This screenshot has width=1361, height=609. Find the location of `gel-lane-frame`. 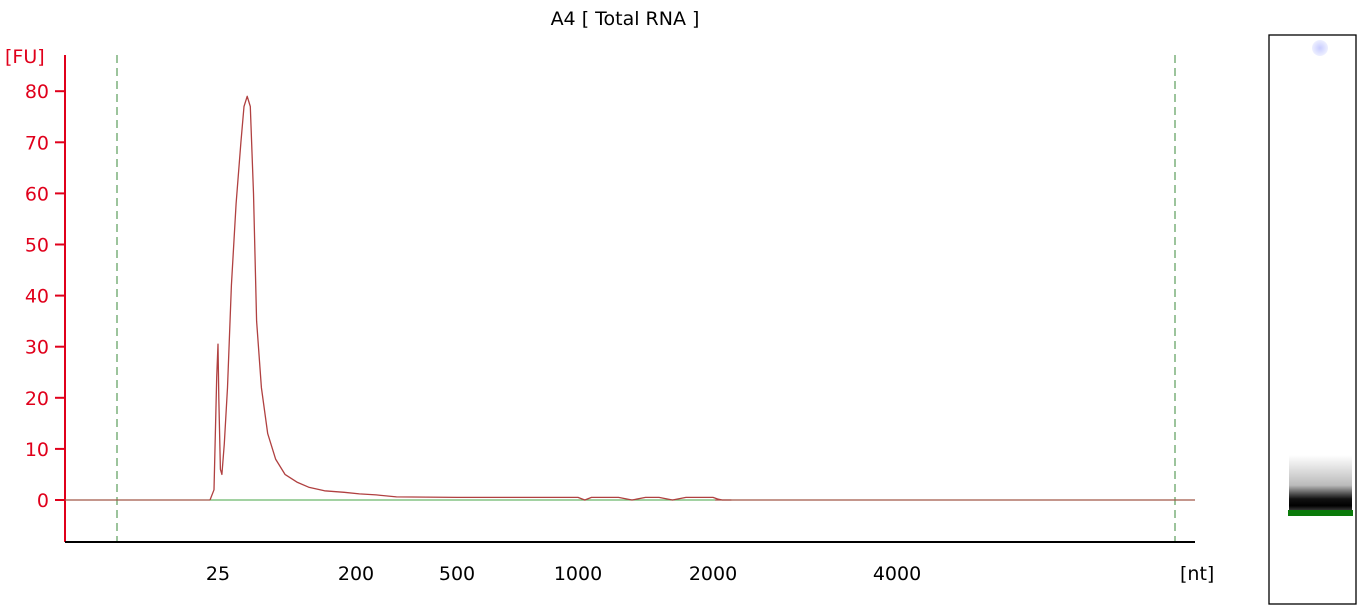

gel-lane-frame is located at coordinates (1312, 319).